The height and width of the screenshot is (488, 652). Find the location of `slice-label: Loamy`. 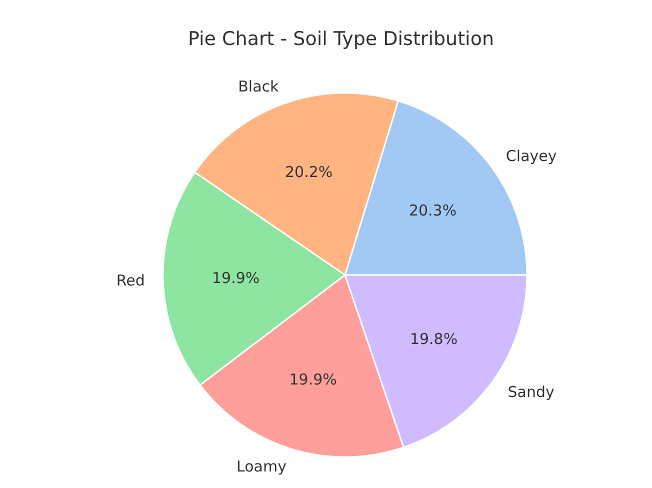

slice-label: Loamy is located at coordinates (261, 467).